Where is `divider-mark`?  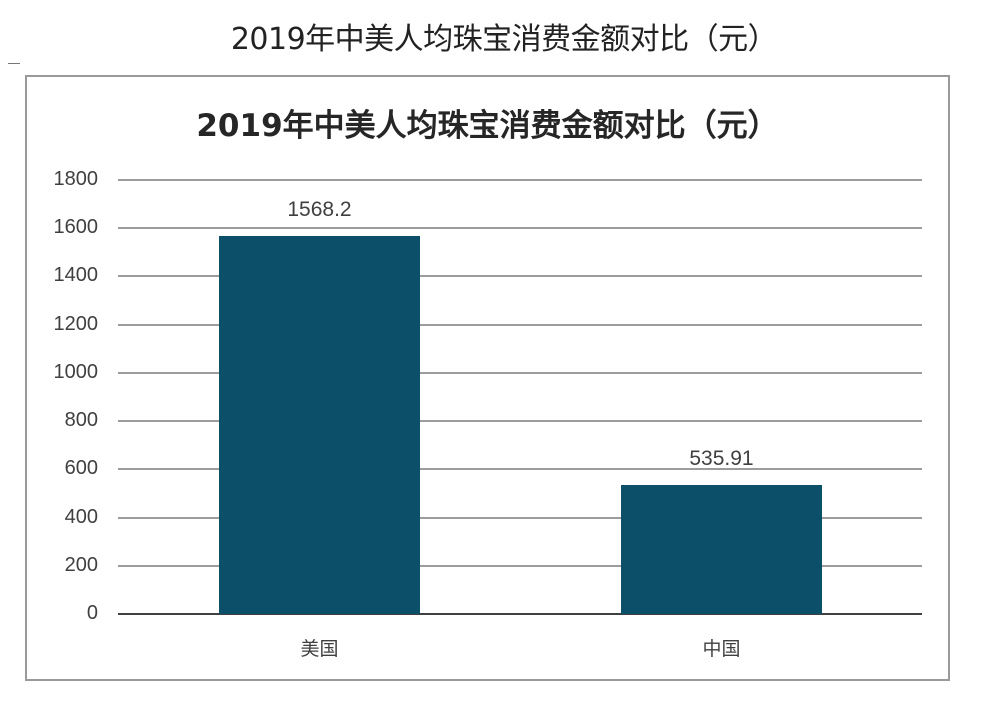 divider-mark is located at coordinates (14, 63).